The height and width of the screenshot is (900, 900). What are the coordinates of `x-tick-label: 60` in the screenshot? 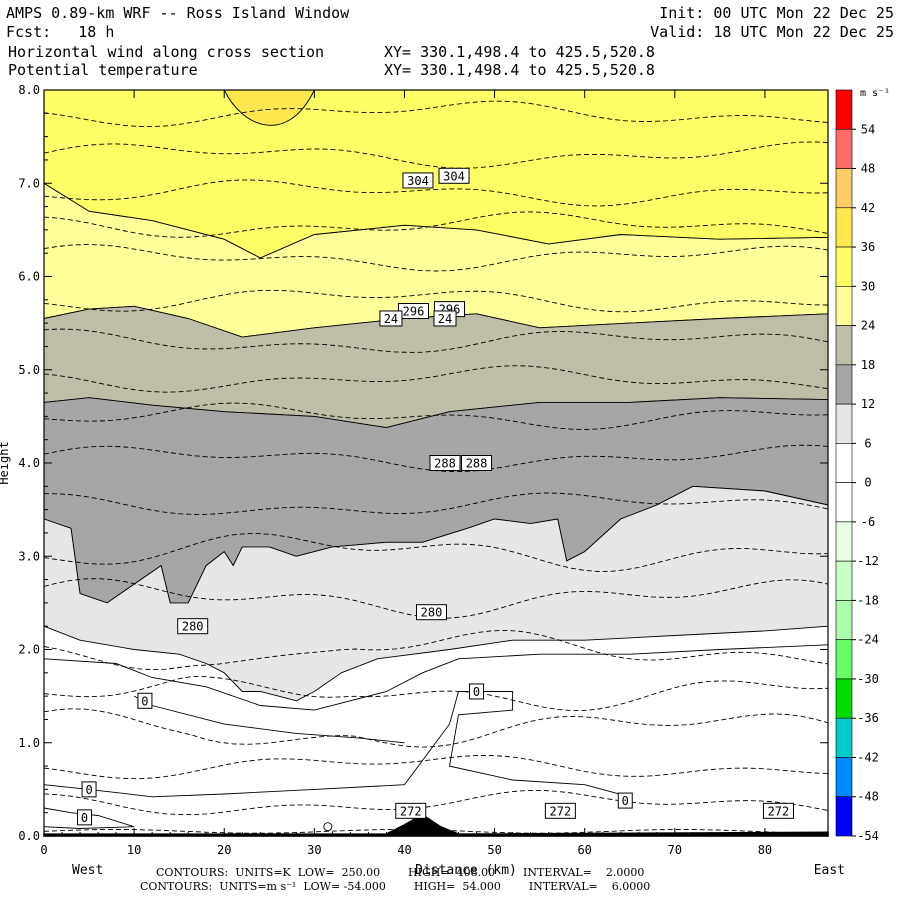 It's located at (584, 850).